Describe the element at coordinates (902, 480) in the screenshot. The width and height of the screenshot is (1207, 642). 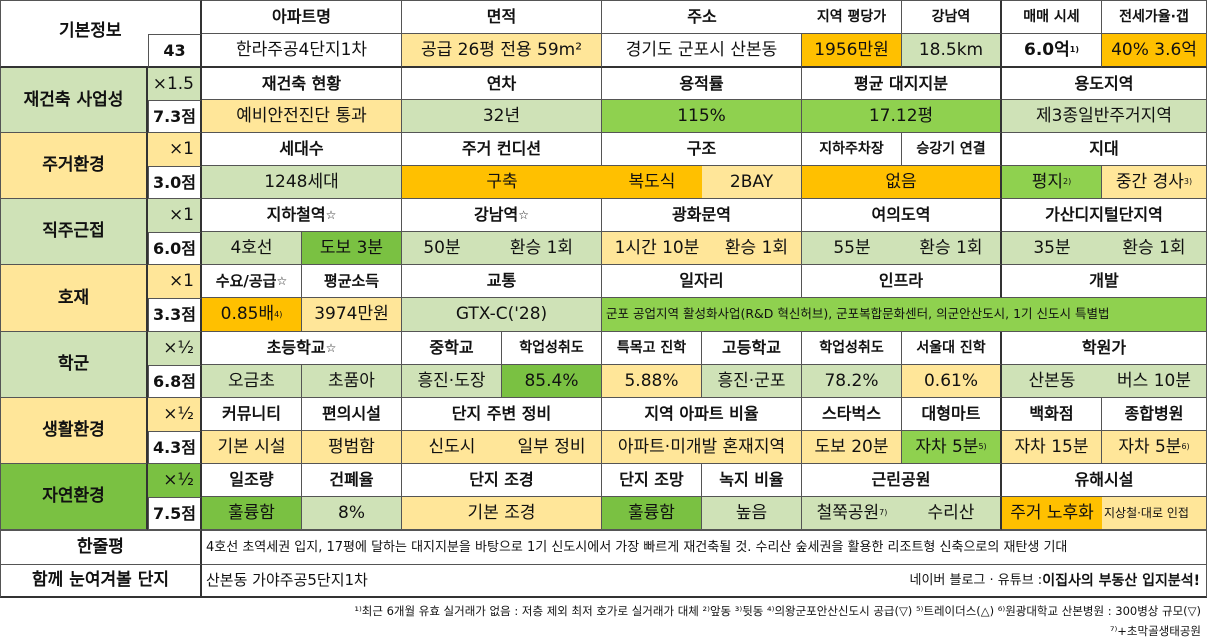
I see `h-nature-park: 근린공원` at that location.